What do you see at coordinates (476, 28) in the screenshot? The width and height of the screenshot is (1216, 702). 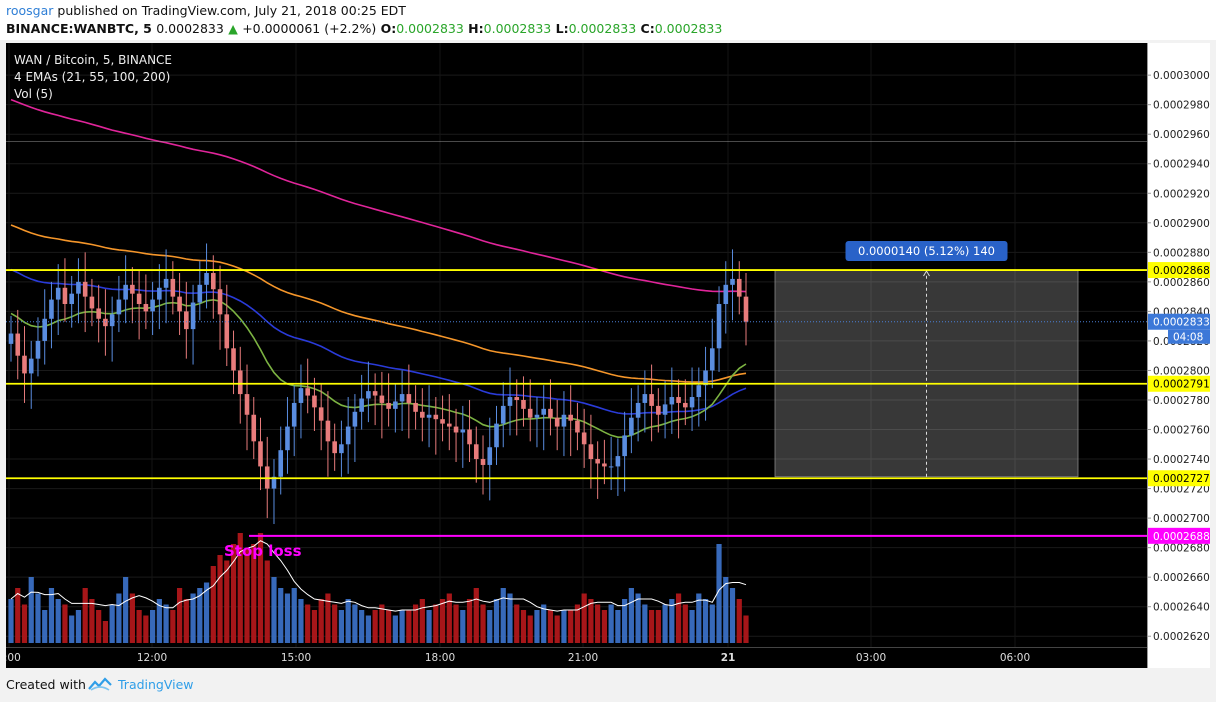 I see `high-label: H:` at bounding box center [476, 28].